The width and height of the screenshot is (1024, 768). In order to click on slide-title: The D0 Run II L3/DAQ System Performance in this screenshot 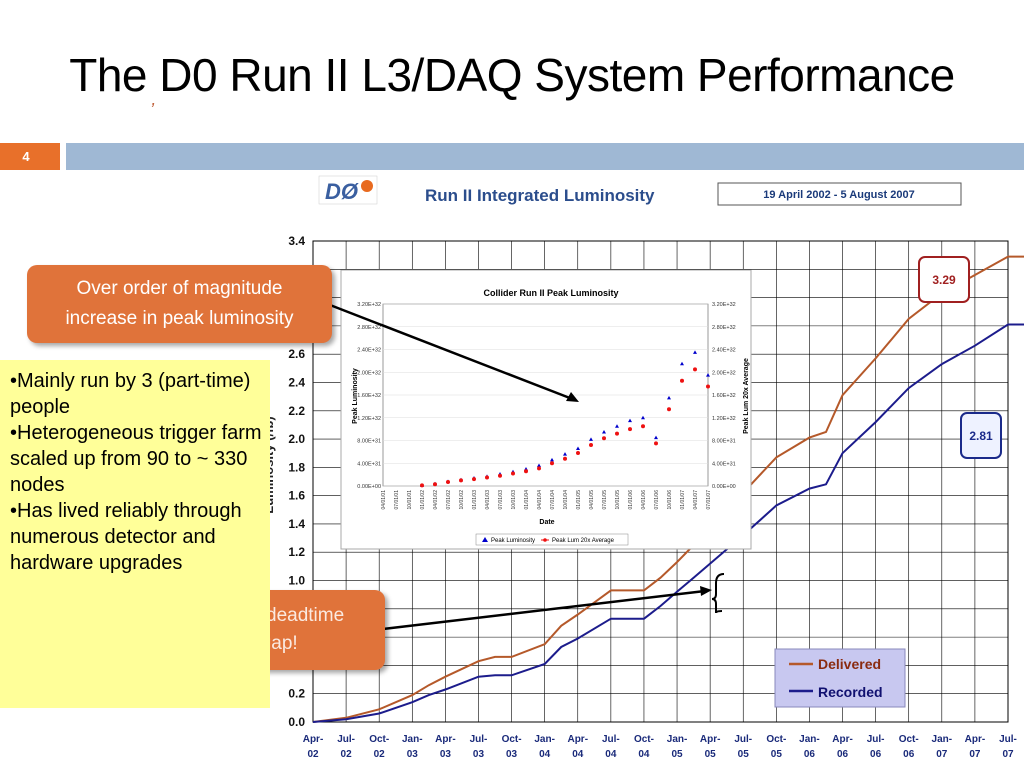, I will do `click(512, 75)`.